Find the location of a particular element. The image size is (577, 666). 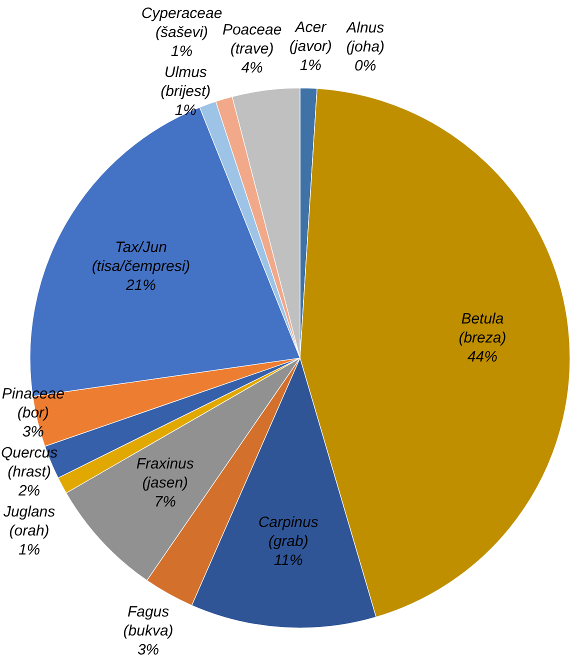

slice-label: Betula (breza) is located at coordinates (482, 328).